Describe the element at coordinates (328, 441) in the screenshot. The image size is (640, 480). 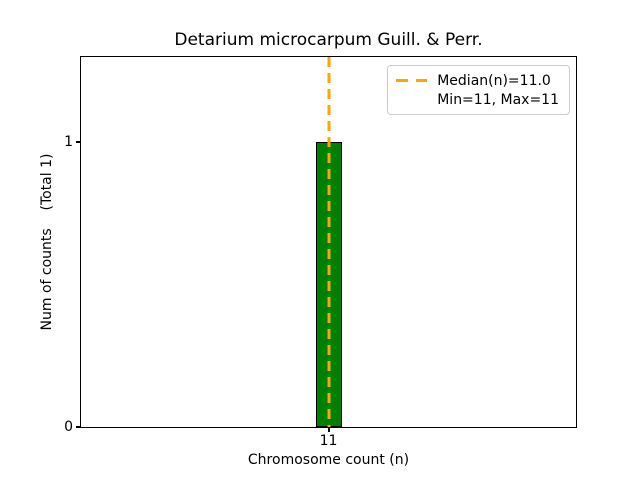
I see `x-tick-label: 11` at that location.